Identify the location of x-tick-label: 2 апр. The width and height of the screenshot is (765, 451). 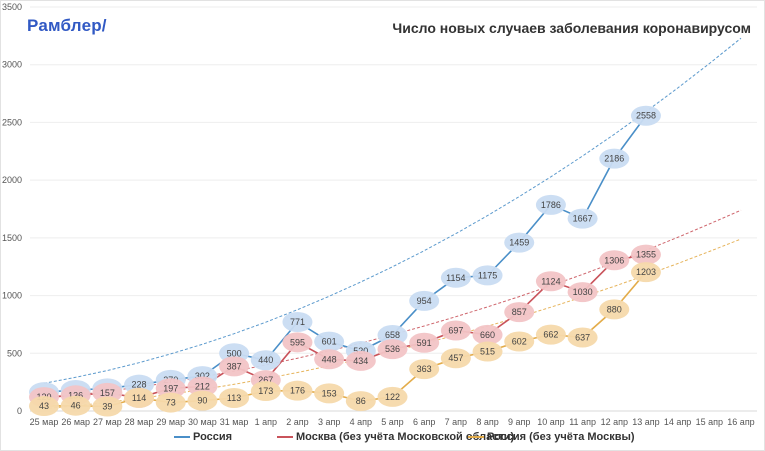
(297, 422).